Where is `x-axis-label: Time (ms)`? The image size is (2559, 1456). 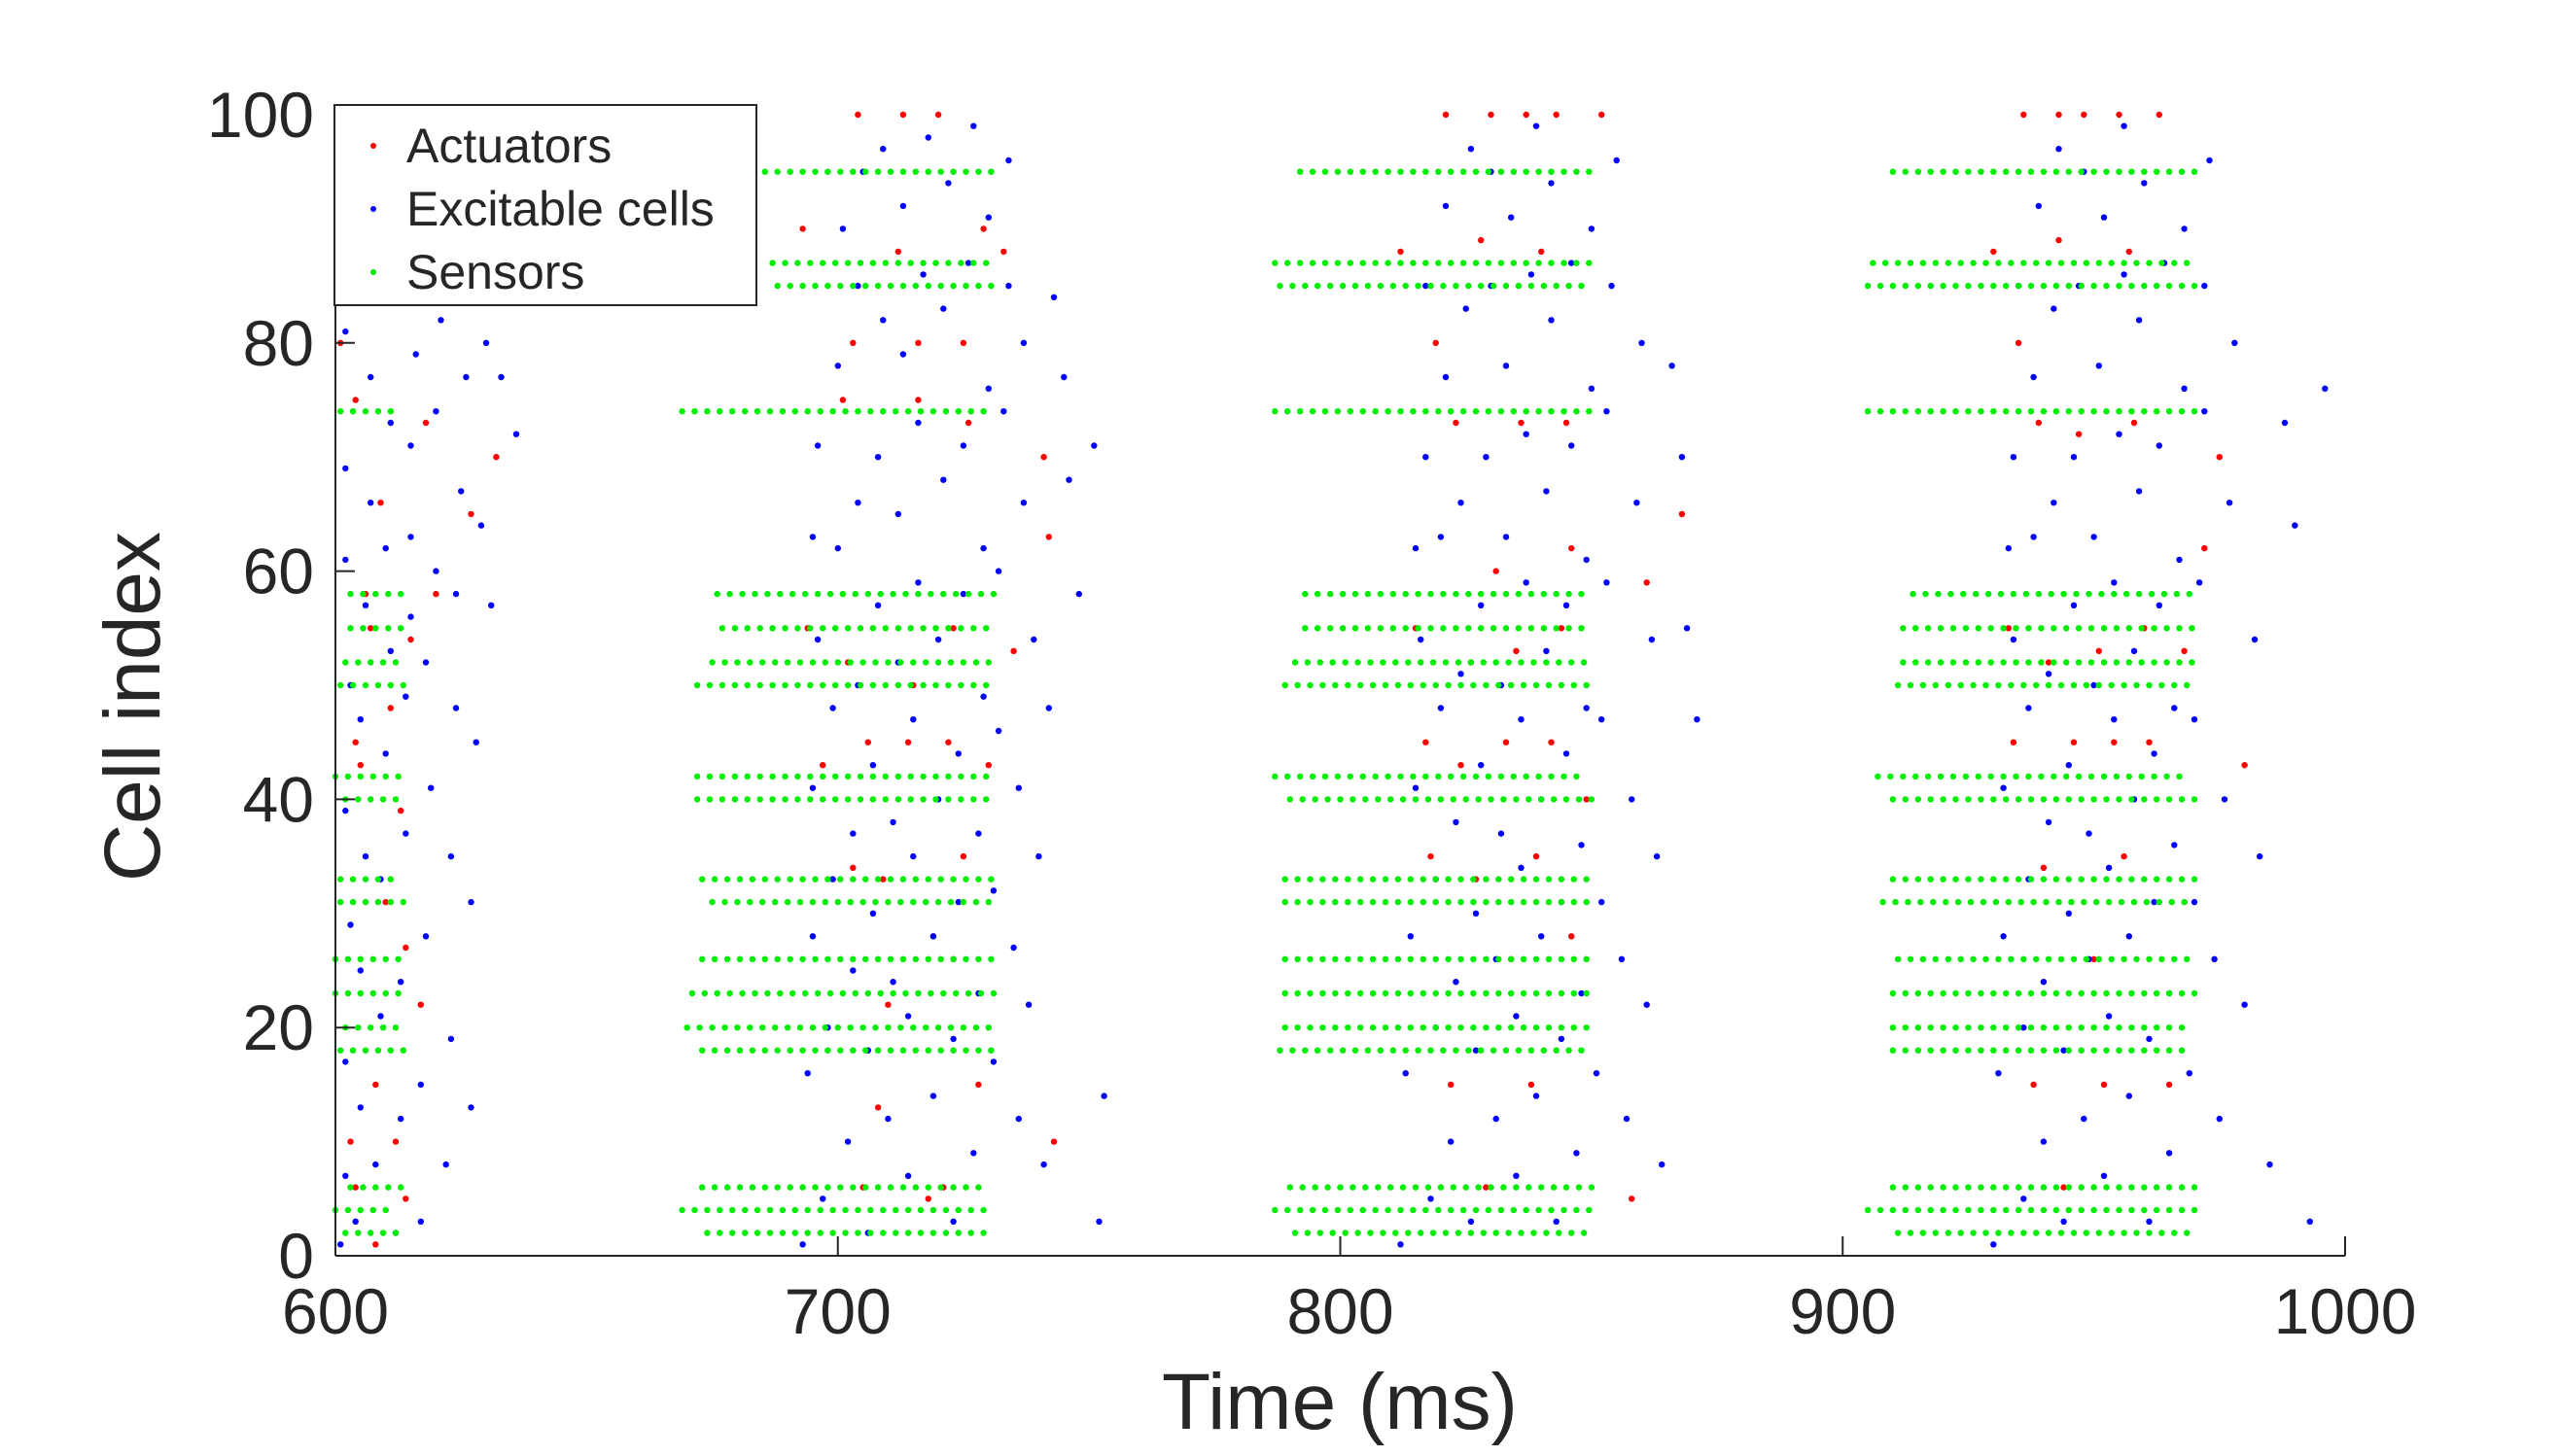
x-axis-label: Time (ms) is located at coordinates (1340, 1402).